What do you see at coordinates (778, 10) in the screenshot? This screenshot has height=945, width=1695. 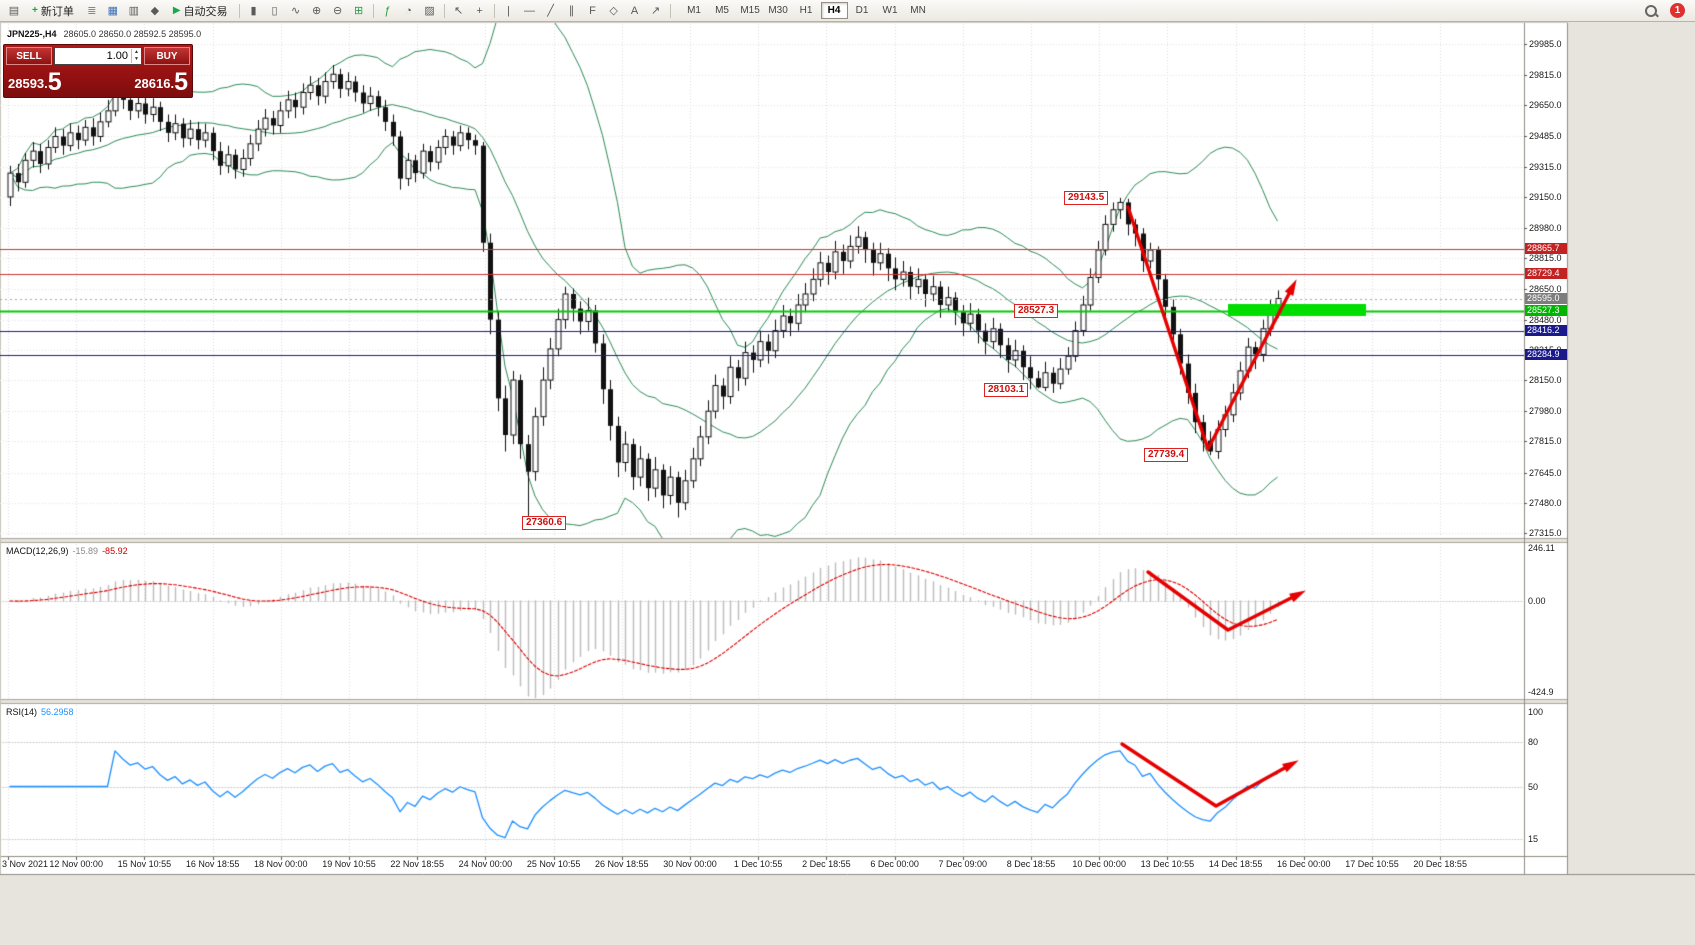 I see `timeframe-button-m30: M30` at bounding box center [778, 10].